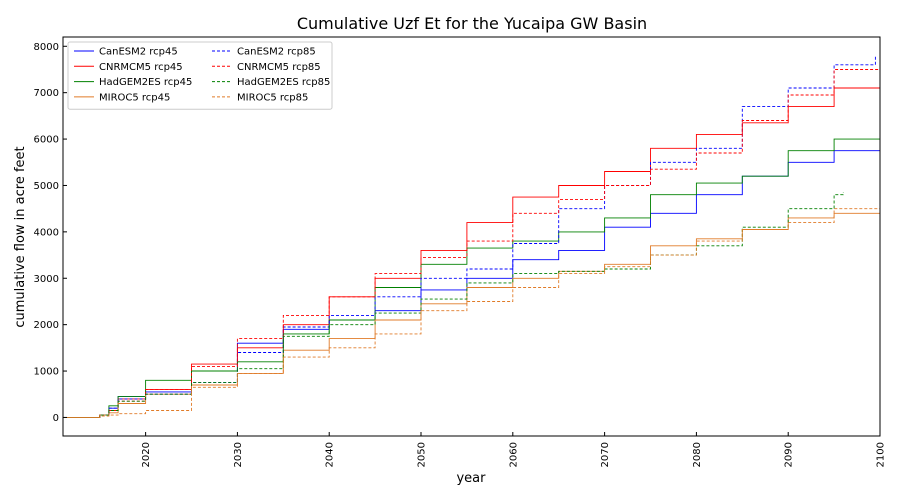 The width and height of the screenshot is (900, 500). Describe the element at coordinates (238, 454) in the screenshot. I see `x-tick-label-1: 2030` at that location.